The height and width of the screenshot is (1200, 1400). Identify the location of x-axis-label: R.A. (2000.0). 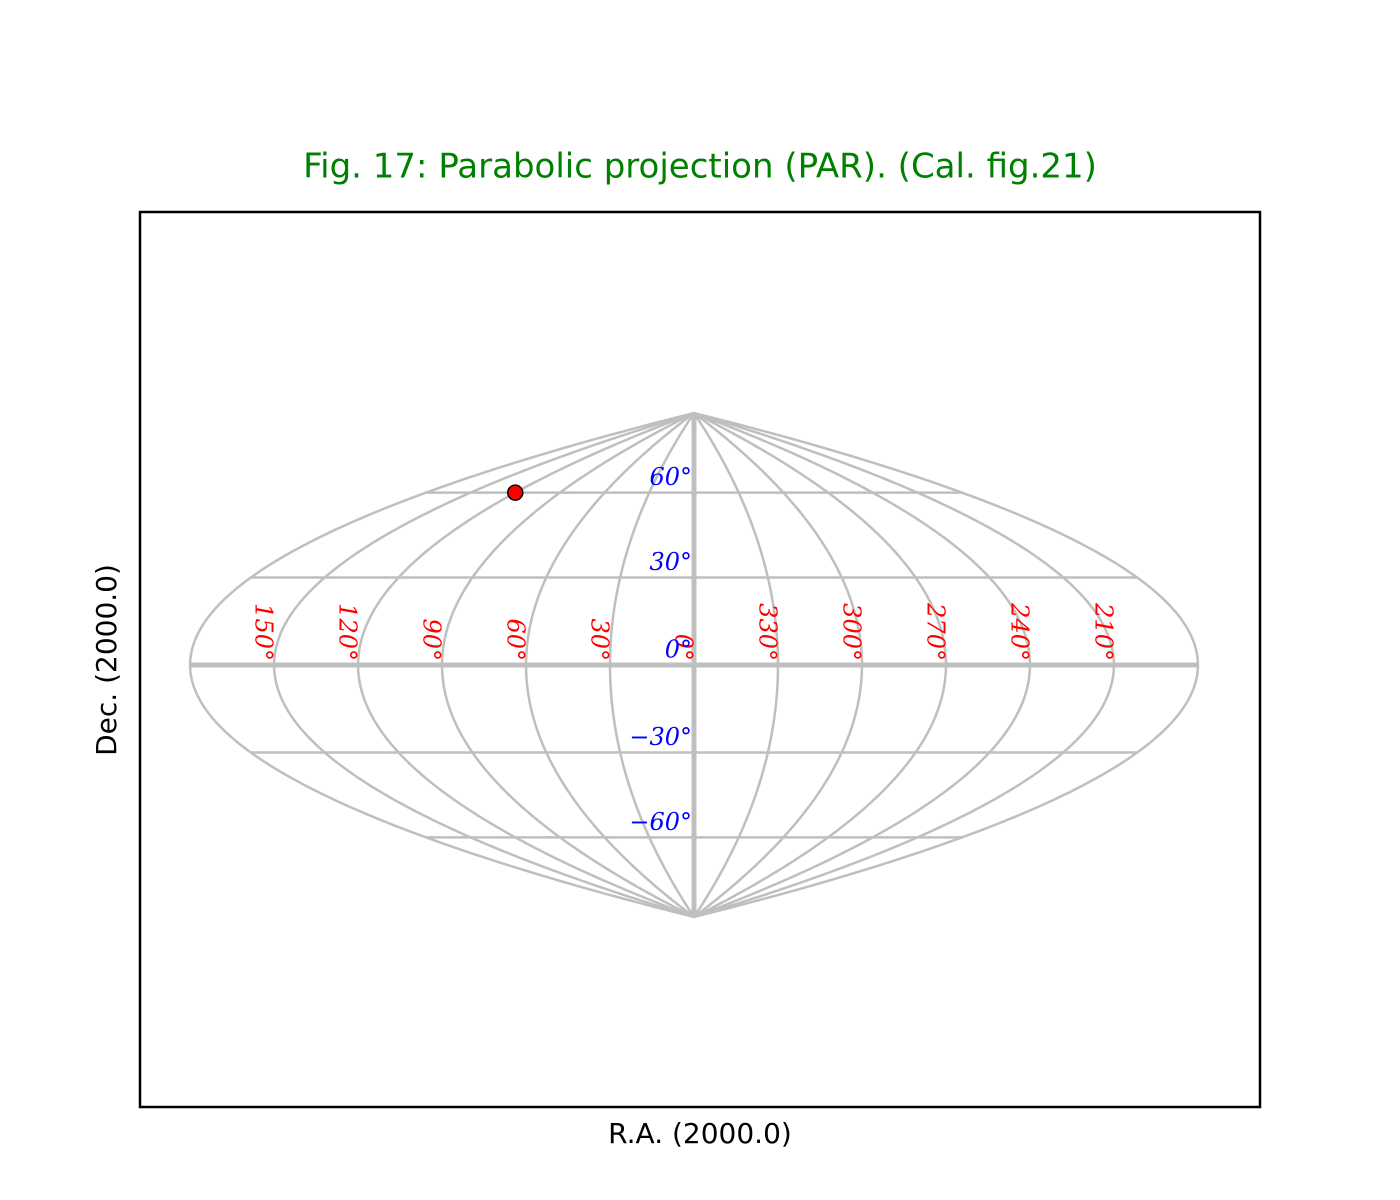
(700, 1133).